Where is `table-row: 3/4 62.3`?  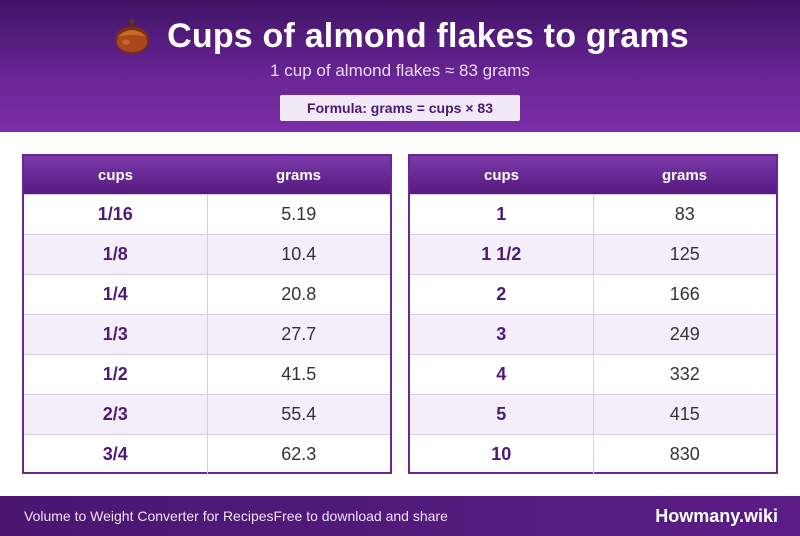 table-row: 3/4 62.3 is located at coordinates (207, 454).